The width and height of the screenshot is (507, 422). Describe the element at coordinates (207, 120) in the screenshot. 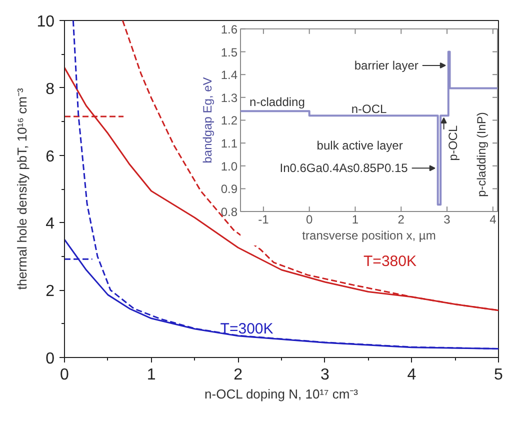

I see `y-axis-title: bandgap Eg, eV` at that location.